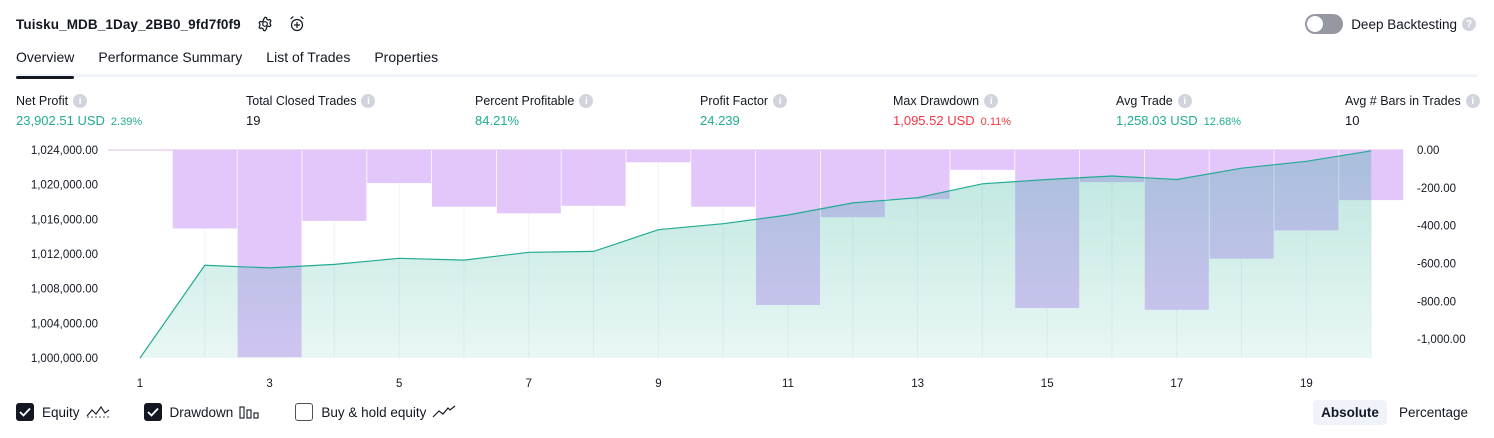 This screenshot has width=1494, height=438. I want to click on right-axis-tick-label: -200.00, so click(1436, 189).